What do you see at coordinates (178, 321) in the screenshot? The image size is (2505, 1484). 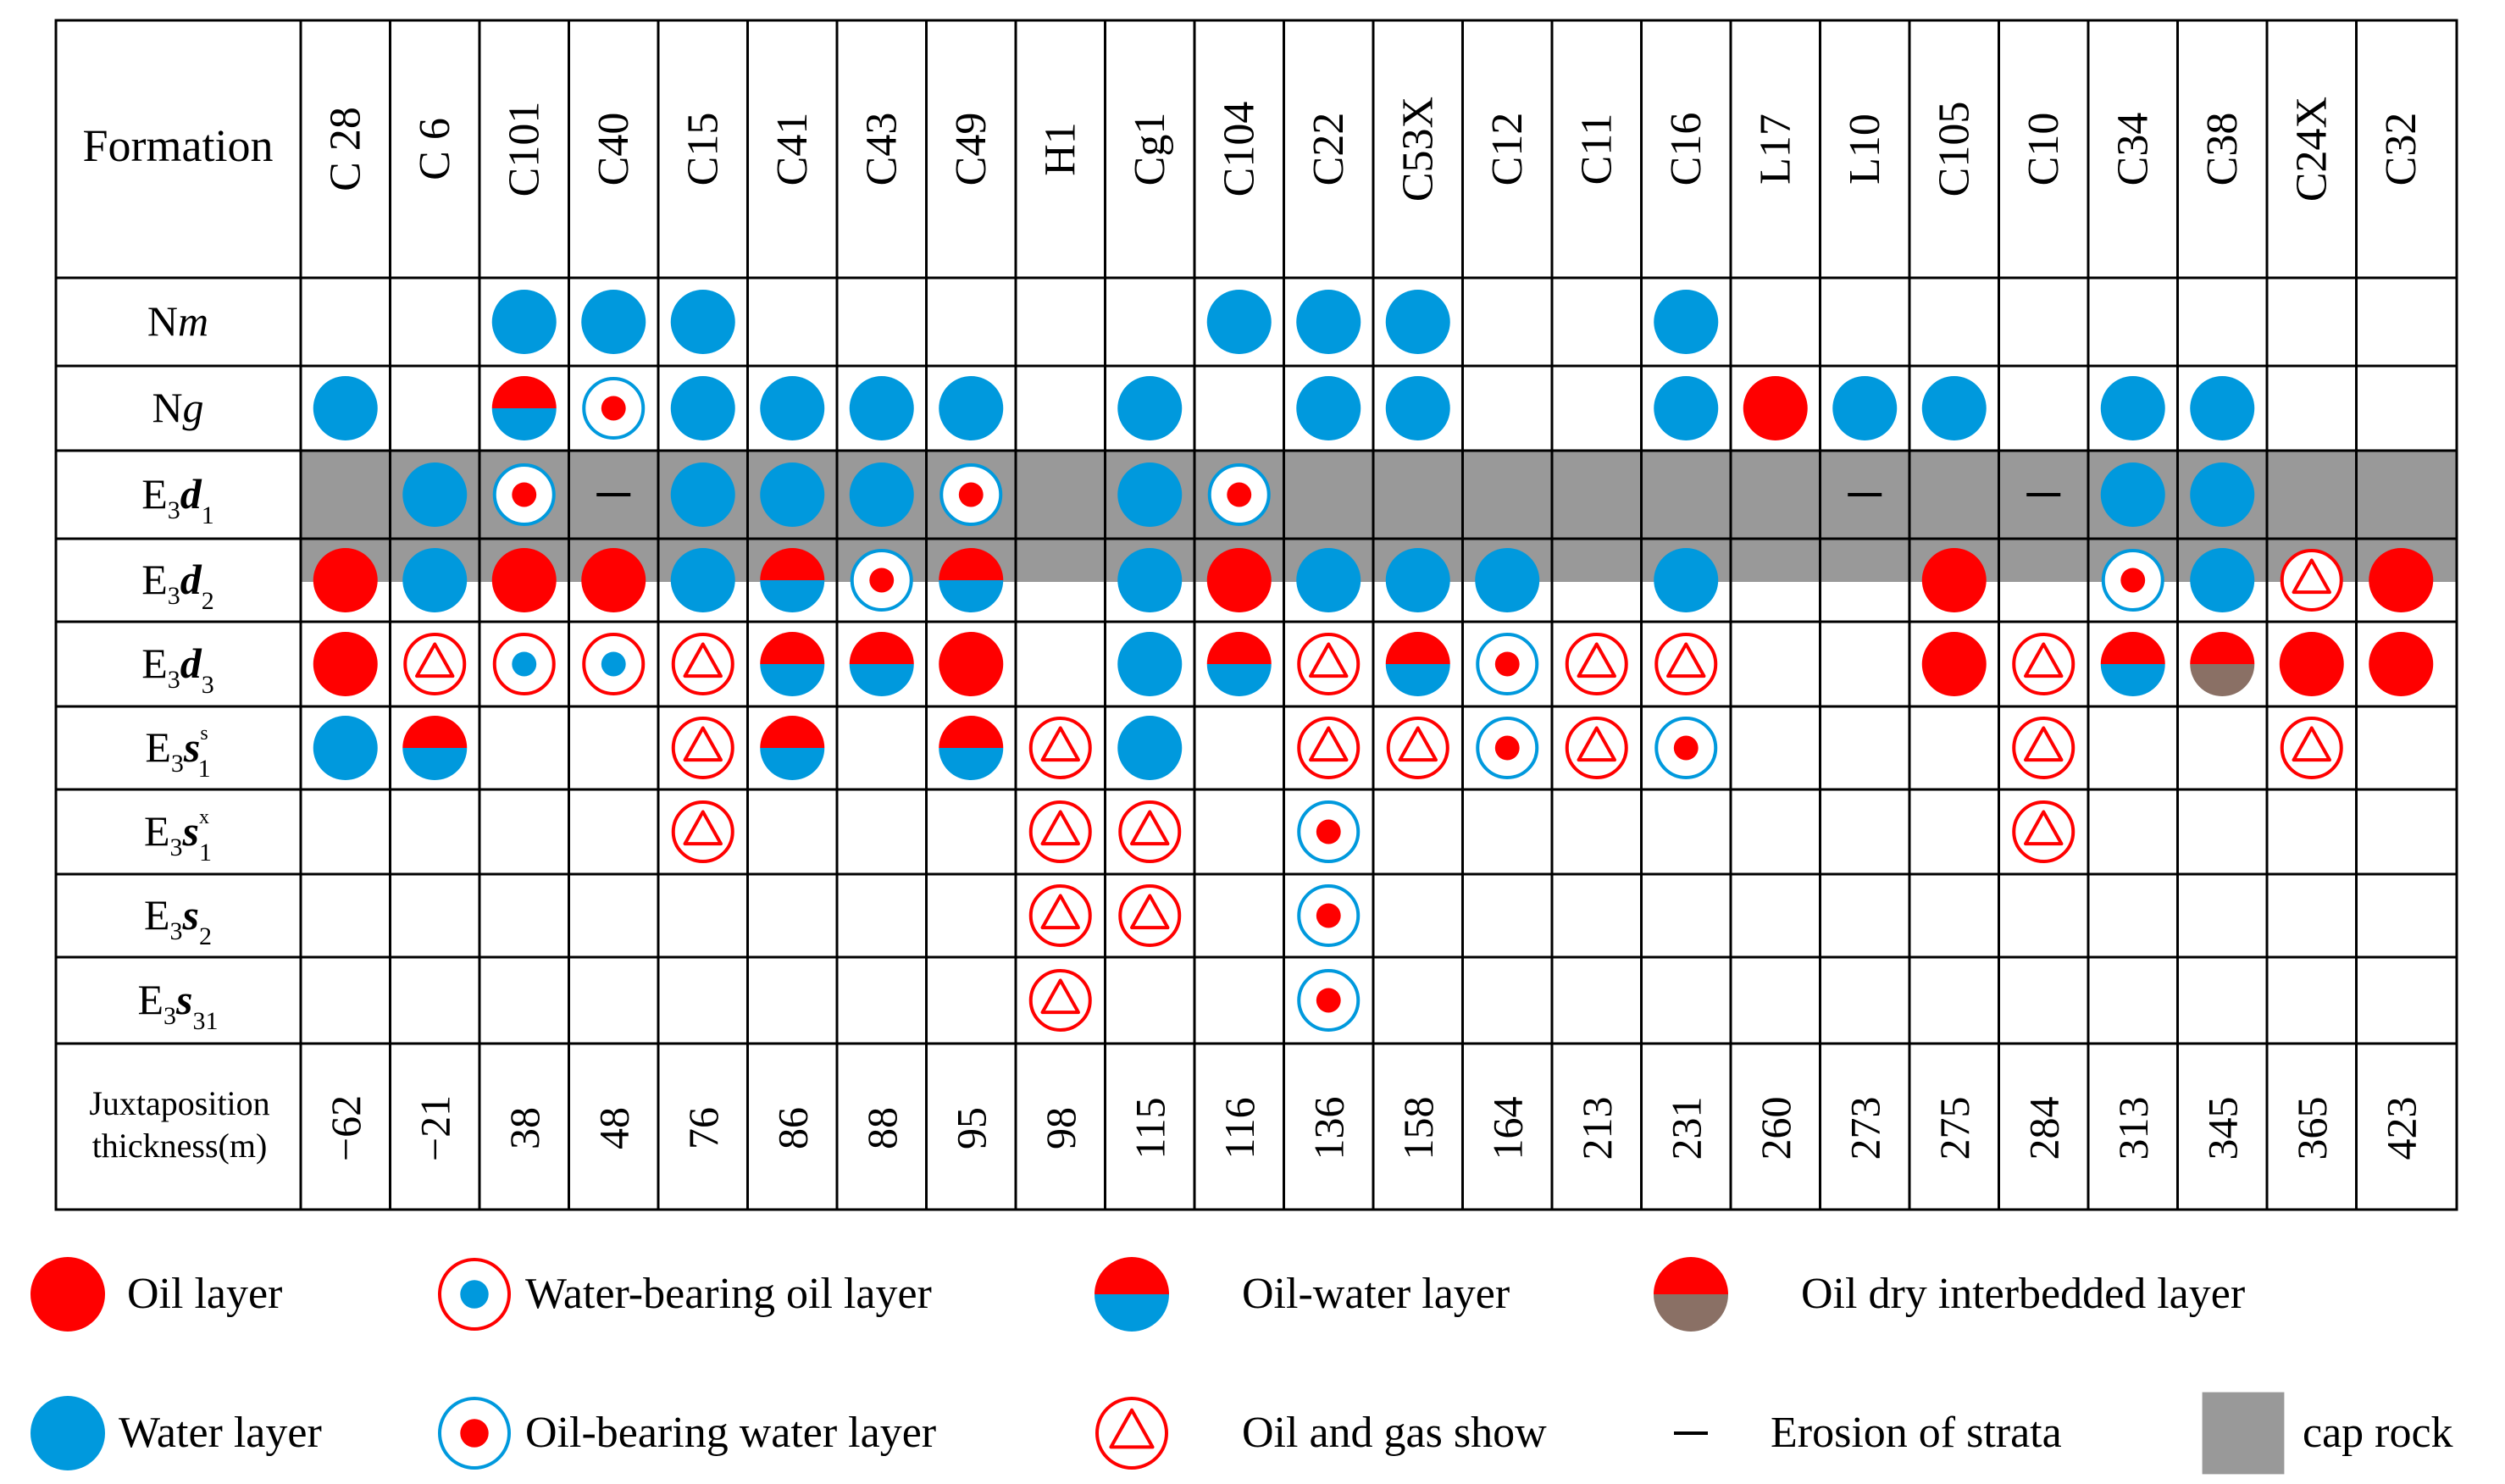 I see `formation-label: Nm` at bounding box center [178, 321].